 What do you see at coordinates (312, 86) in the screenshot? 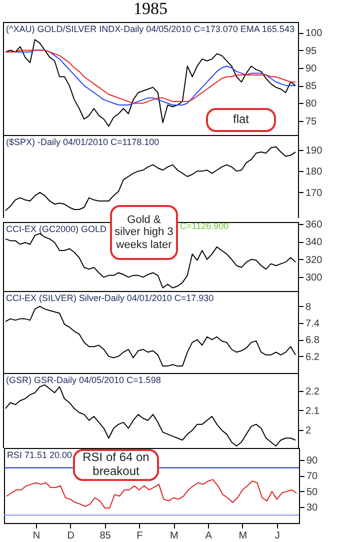
I see `y-tick-label: 85` at bounding box center [312, 86].